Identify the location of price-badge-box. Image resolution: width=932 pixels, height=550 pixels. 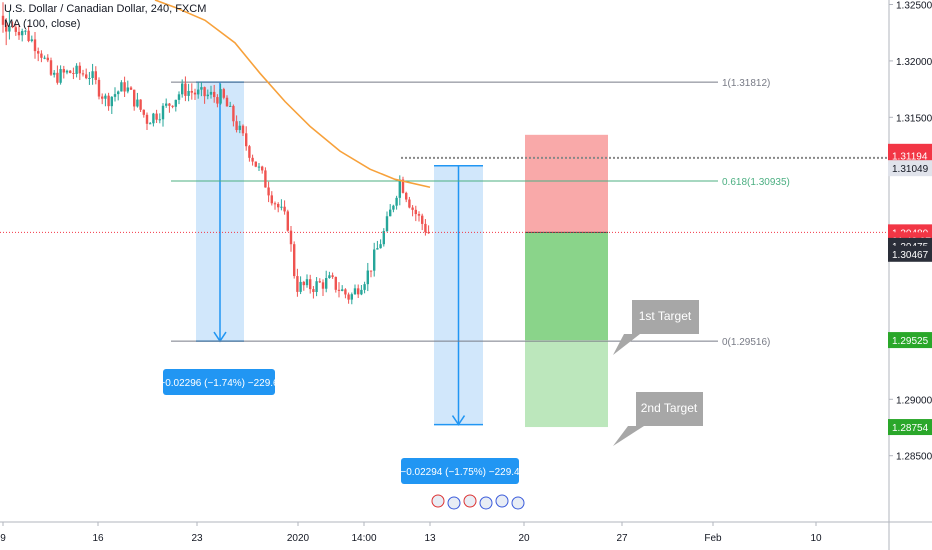
(910, 427).